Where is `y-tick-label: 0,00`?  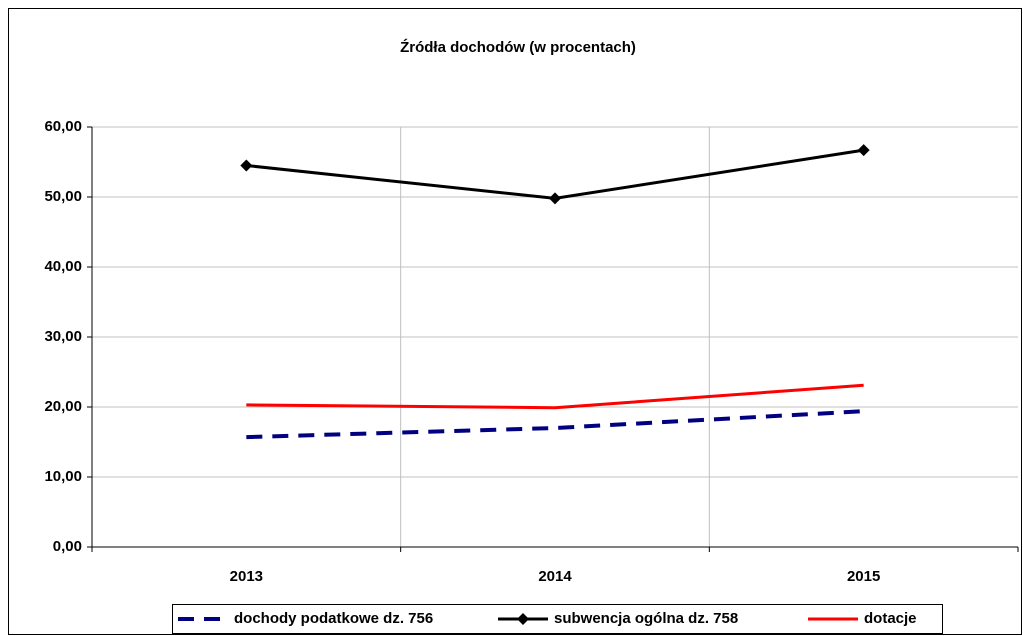
y-tick-label: 0,00 is located at coordinates (67, 546).